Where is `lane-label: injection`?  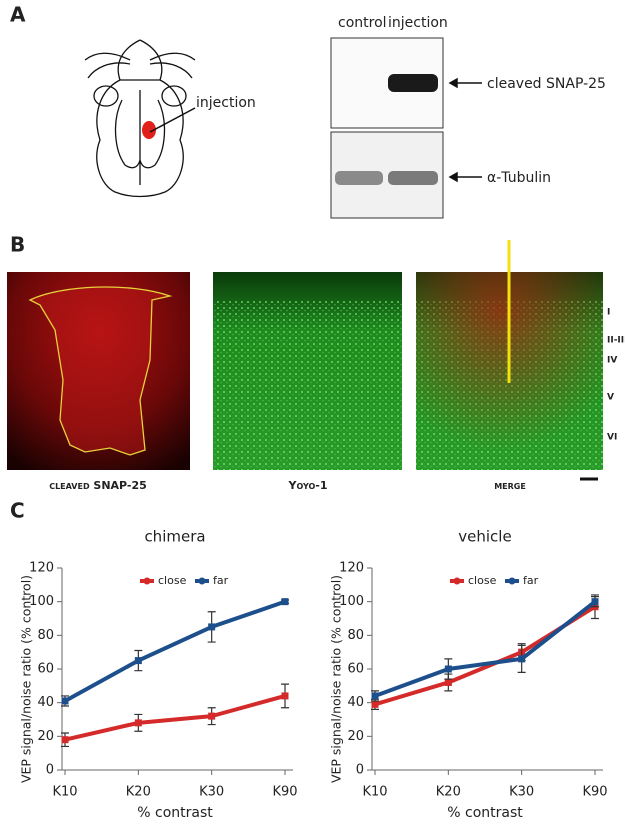
lane-label: injection is located at coordinates (418, 23).